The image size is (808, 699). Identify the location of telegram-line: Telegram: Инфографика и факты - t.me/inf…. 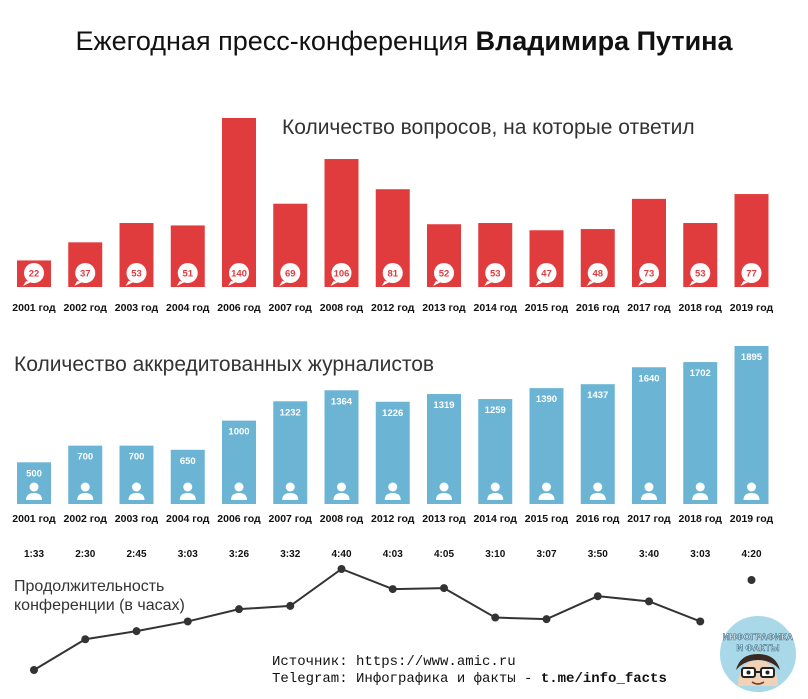
(469, 679).